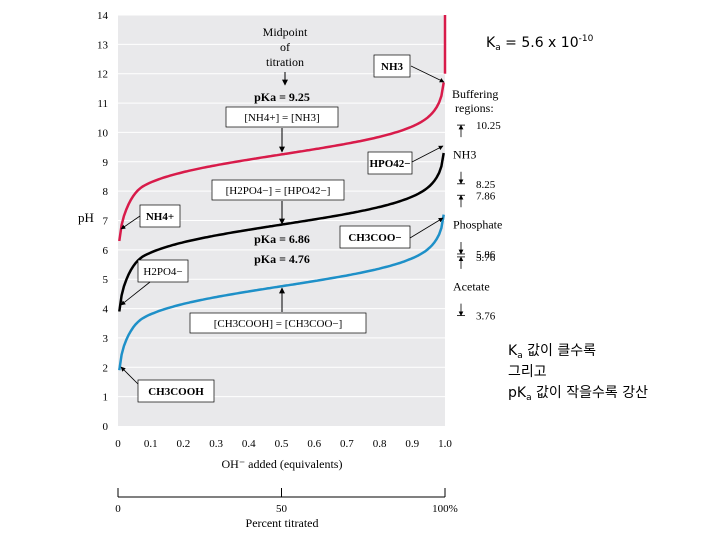 The width and height of the screenshot is (720, 540). Describe the element at coordinates (102, 75) in the screenshot. I see `y-tick-label: 12` at that location.